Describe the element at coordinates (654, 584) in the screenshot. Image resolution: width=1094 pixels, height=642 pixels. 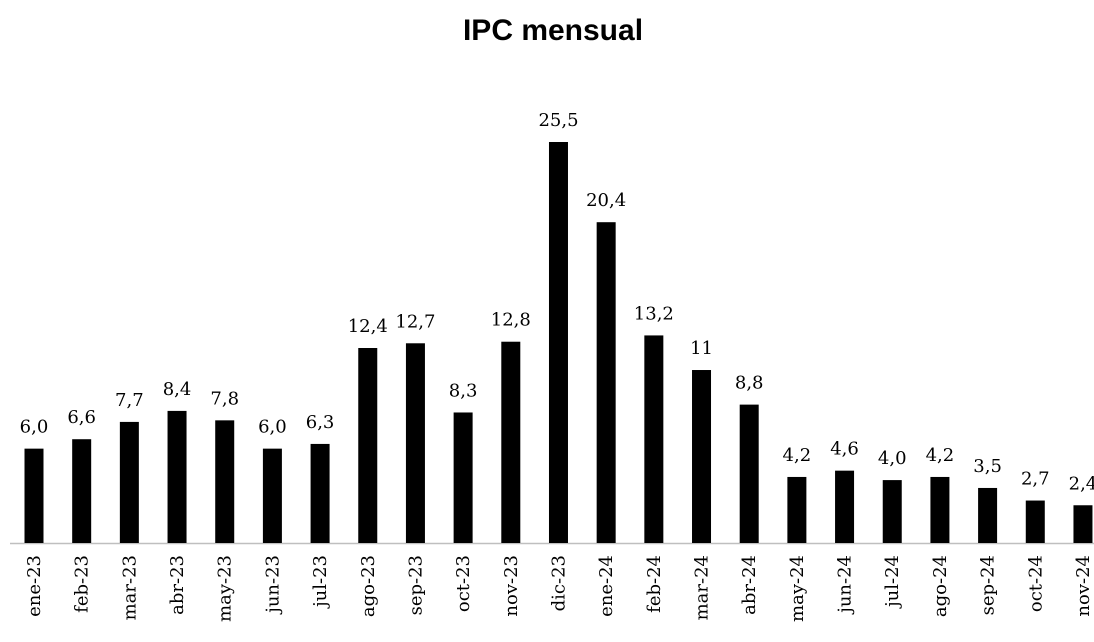
I see `x-tick-label: feb-24` at that location.